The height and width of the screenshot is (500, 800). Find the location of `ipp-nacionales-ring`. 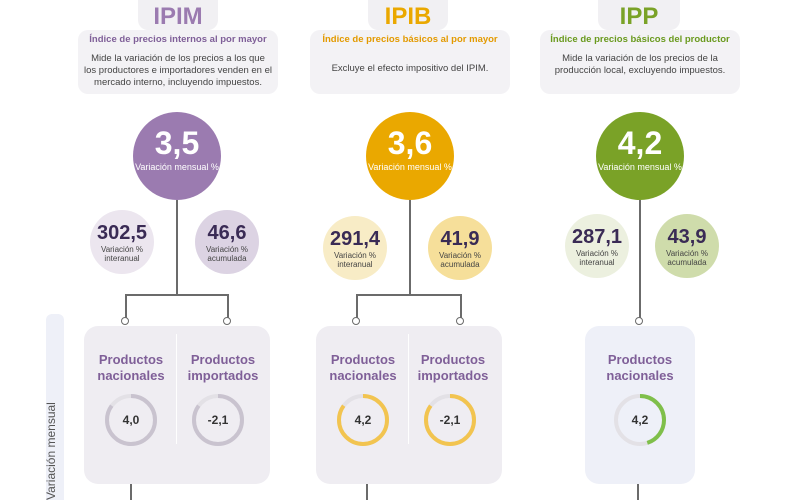

ipp-nacionales-ring is located at coordinates (640, 420).